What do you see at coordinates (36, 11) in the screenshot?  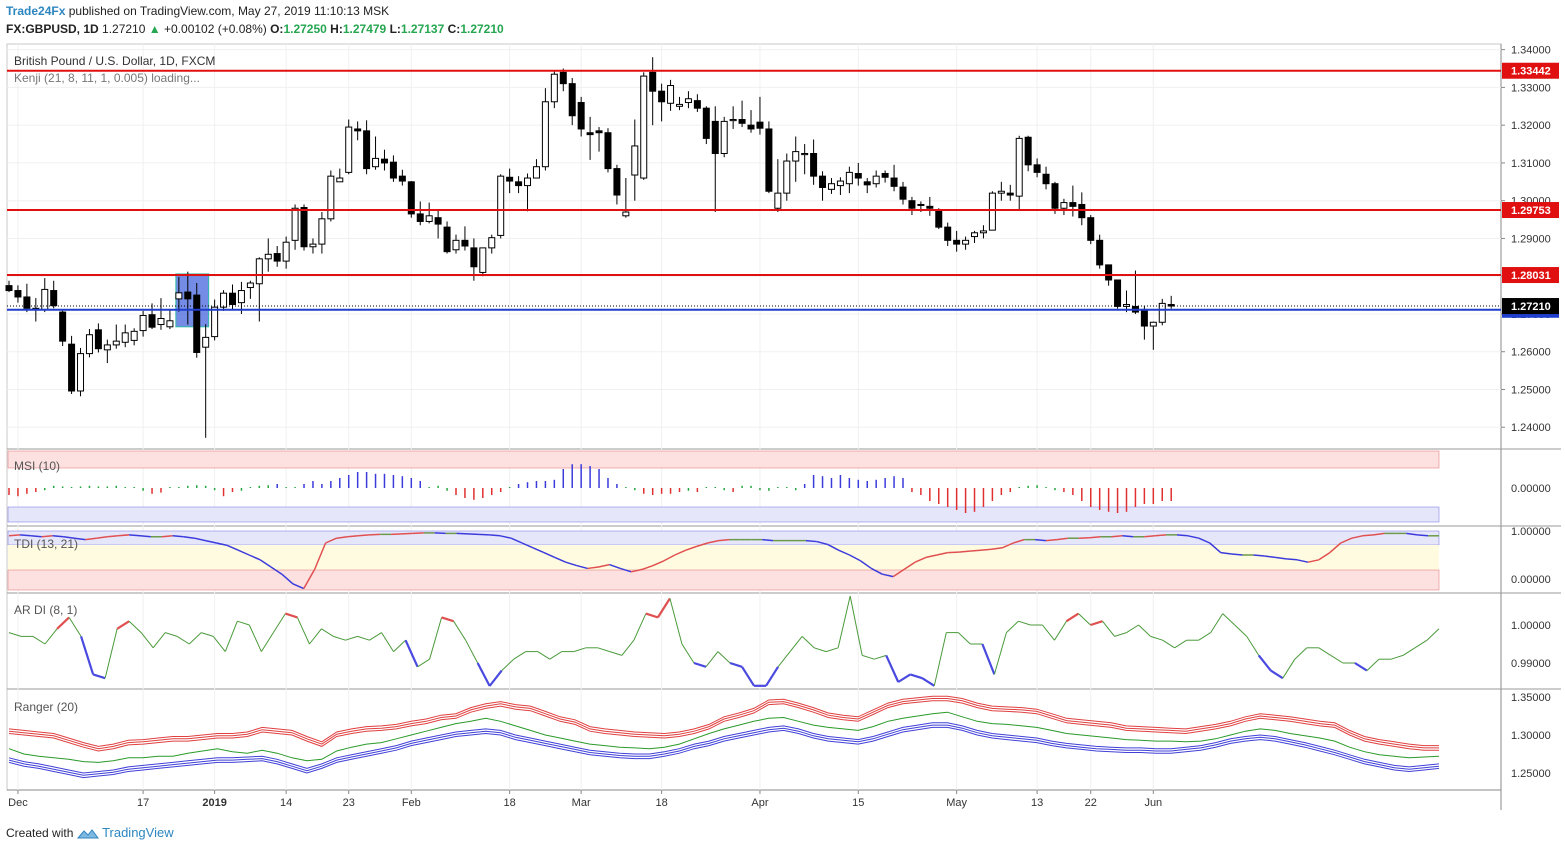 I see `publisher-name: Trade24Fx` at bounding box center [36, 11].